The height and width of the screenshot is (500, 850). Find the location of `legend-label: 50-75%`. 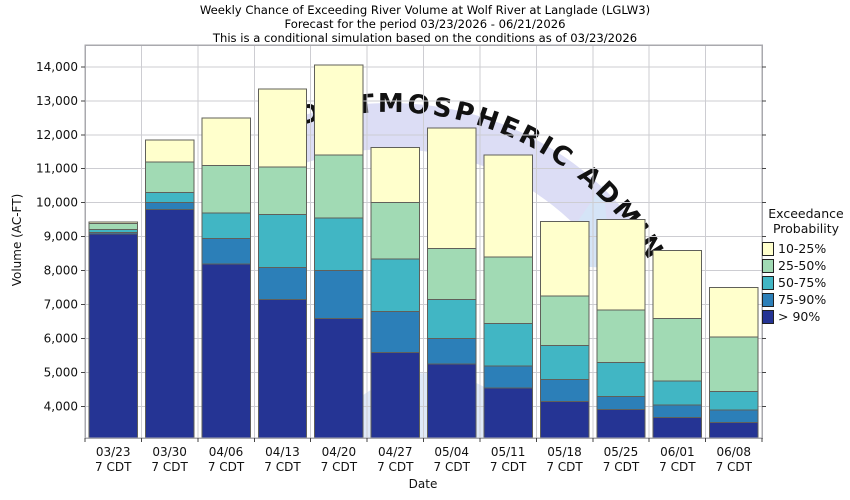

legend-label: 50-75% is located at coordinates (802, 282).